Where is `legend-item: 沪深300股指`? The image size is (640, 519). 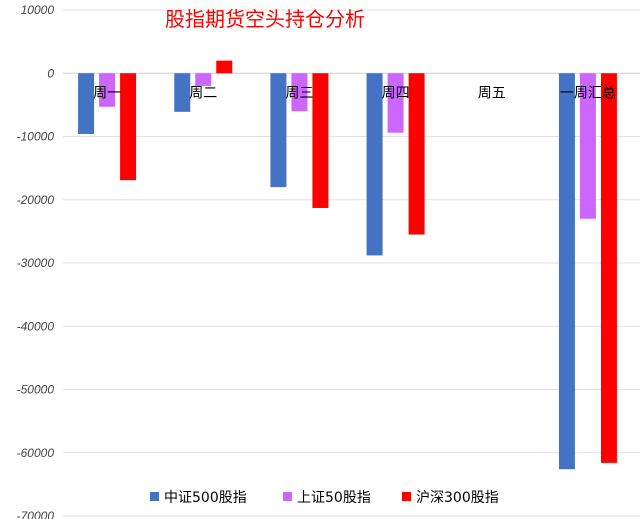
legend-item: 沪深300股指 is located at coordinates (450, 498).